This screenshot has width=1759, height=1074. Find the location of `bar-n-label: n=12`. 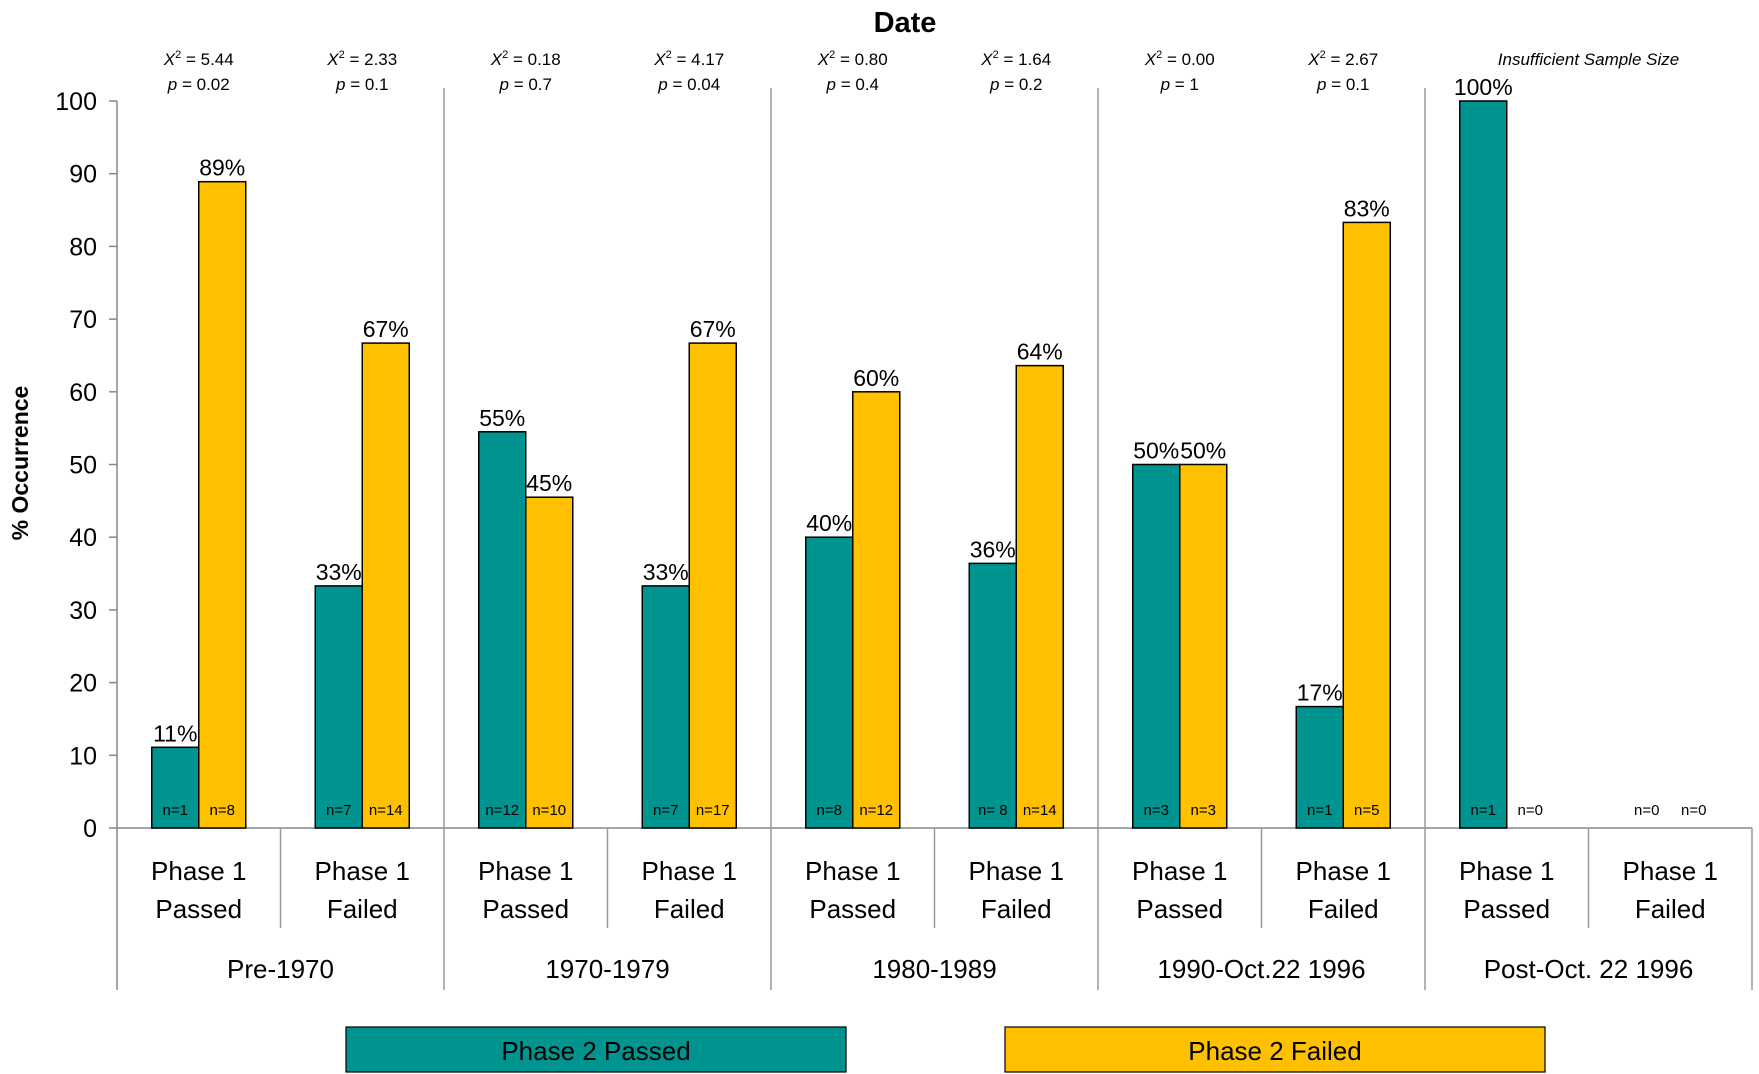

bar-n-label: n=12 is located at coordinates (502, 810).